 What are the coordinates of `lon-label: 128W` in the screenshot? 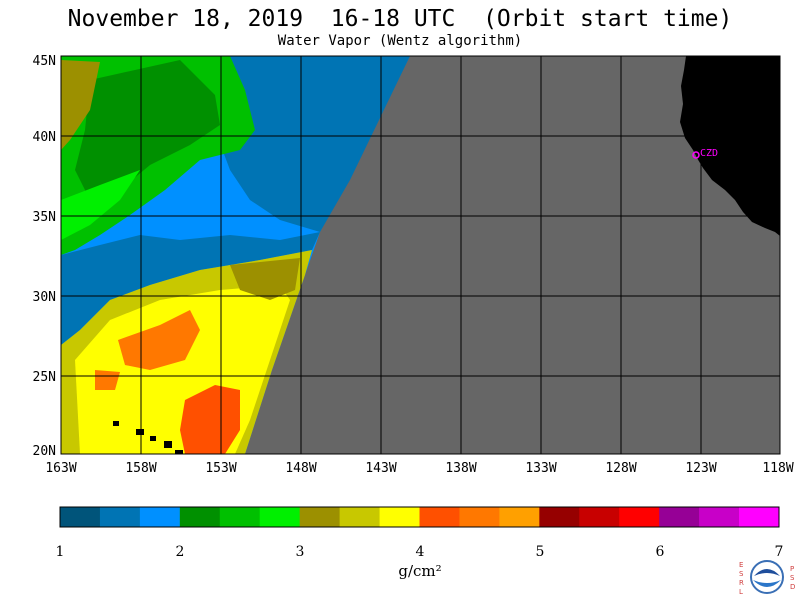 It's located at (620, 468).